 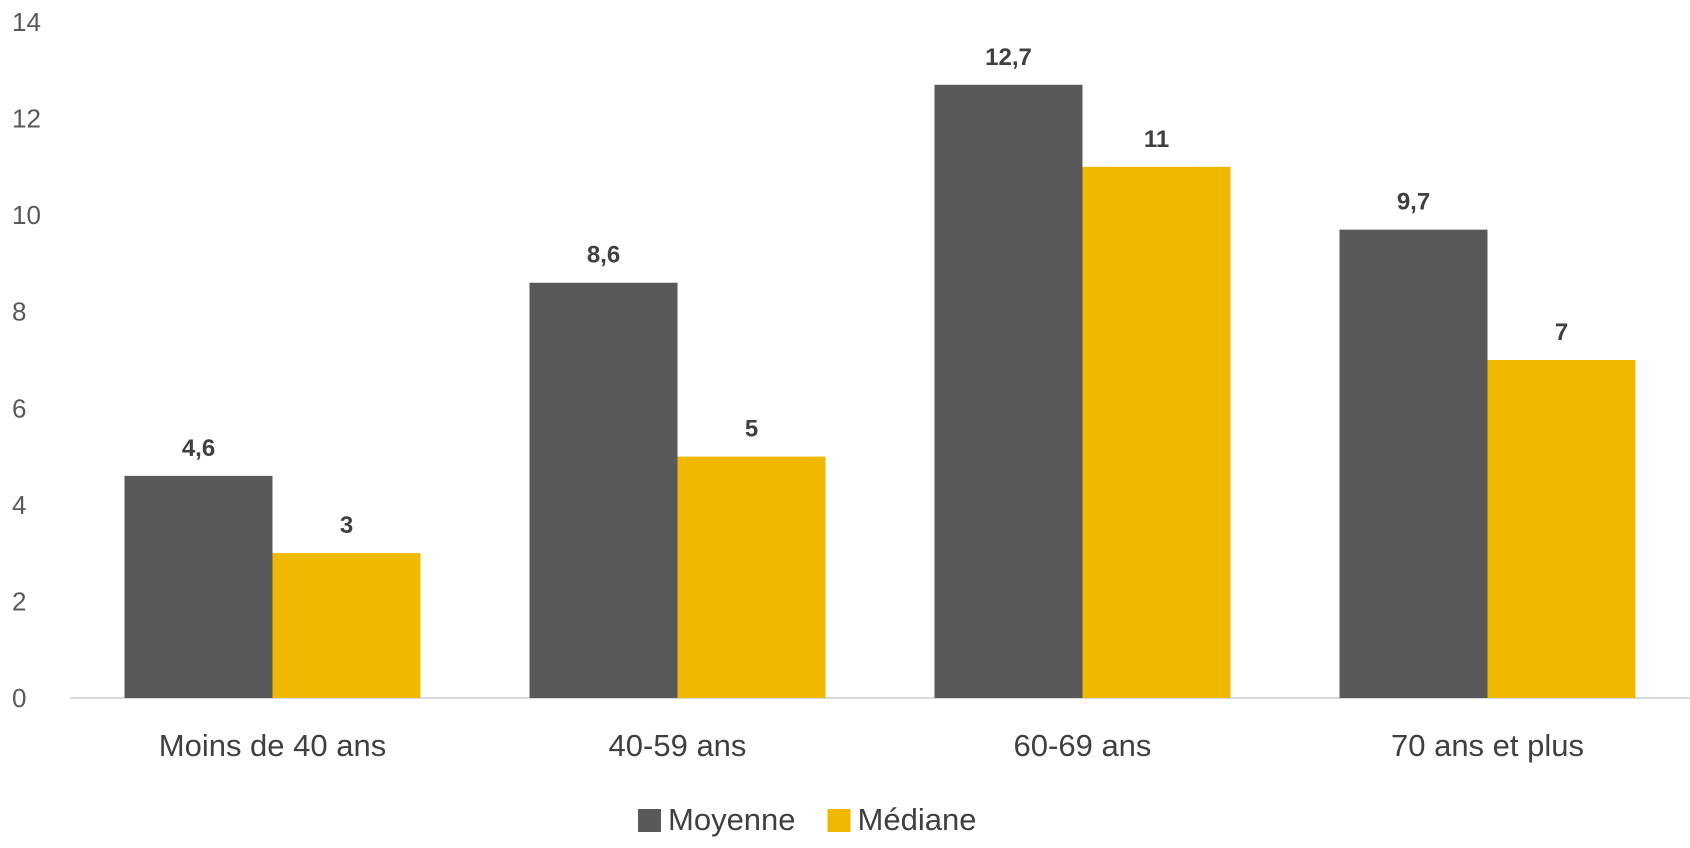 I want to click on bar-médiane-1, so click(x=751, y=577).